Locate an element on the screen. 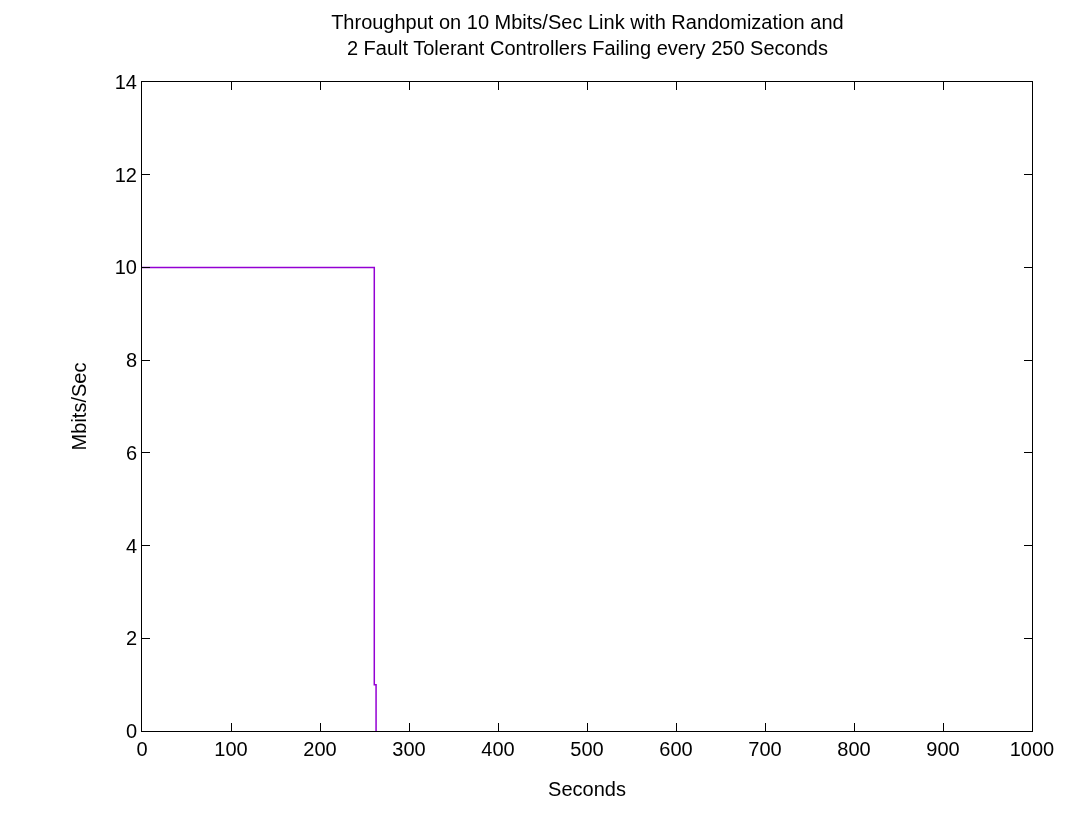  y-tick-label: 10 is located at coordinates (125, 267).